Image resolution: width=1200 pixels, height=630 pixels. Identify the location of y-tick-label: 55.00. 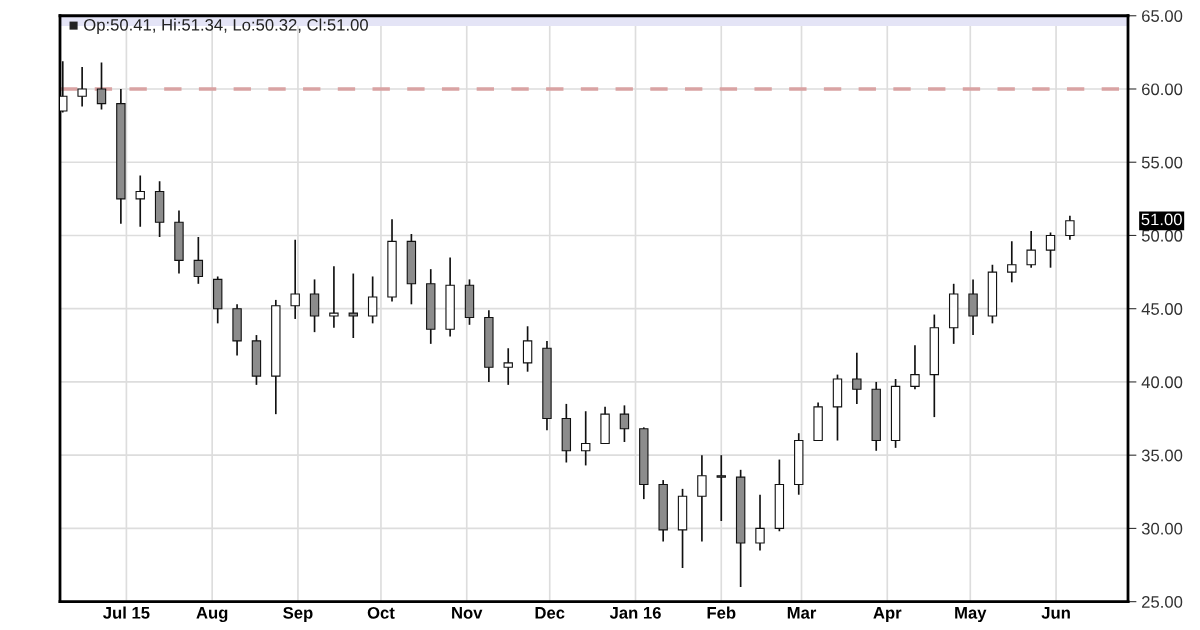
(1162, 162).